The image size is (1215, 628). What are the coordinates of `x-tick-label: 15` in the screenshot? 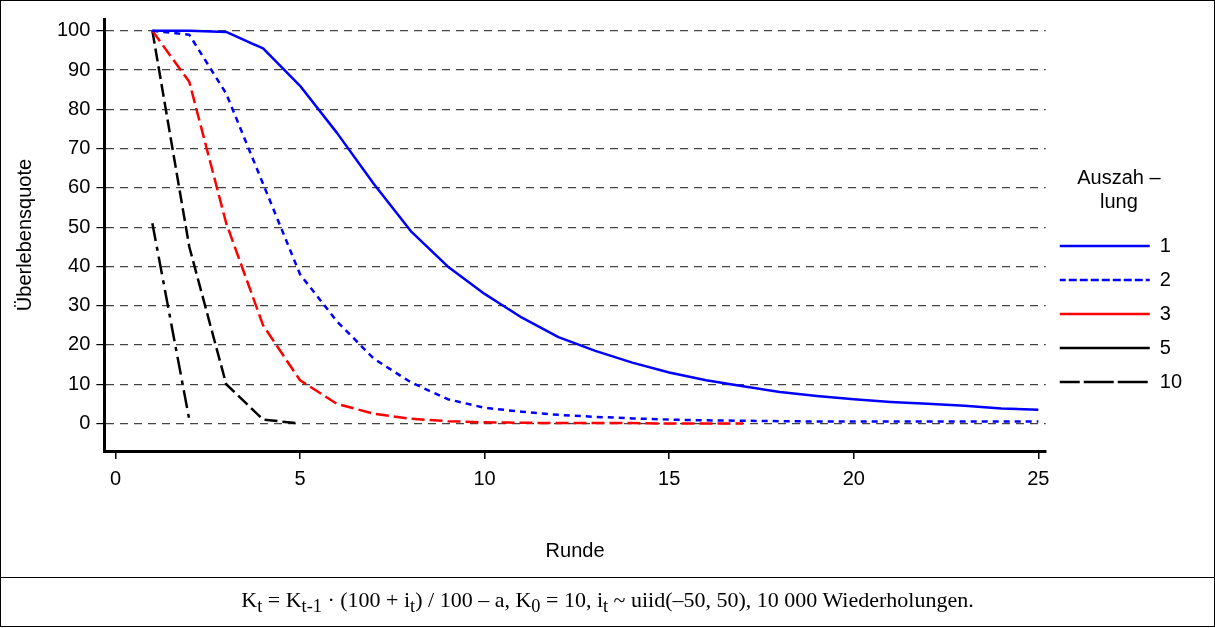 It's located at (669, 477).